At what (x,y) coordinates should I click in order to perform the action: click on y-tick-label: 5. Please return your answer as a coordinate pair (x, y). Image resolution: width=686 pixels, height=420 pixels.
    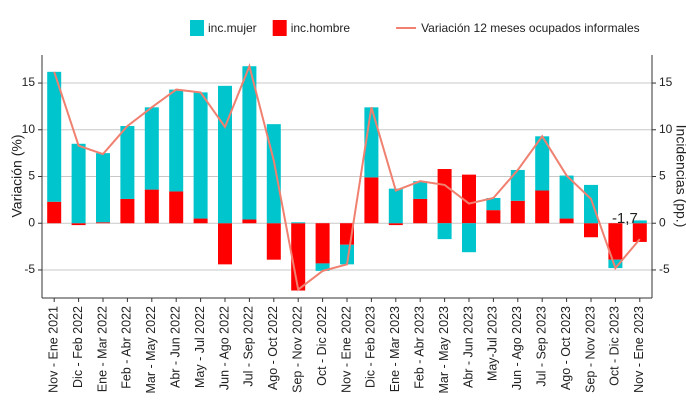
    Looking at the image, I should click on (31, 176).